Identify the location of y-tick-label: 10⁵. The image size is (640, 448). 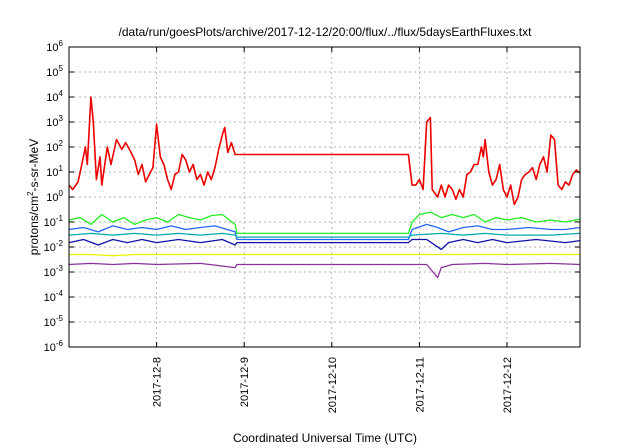
(54, 71).